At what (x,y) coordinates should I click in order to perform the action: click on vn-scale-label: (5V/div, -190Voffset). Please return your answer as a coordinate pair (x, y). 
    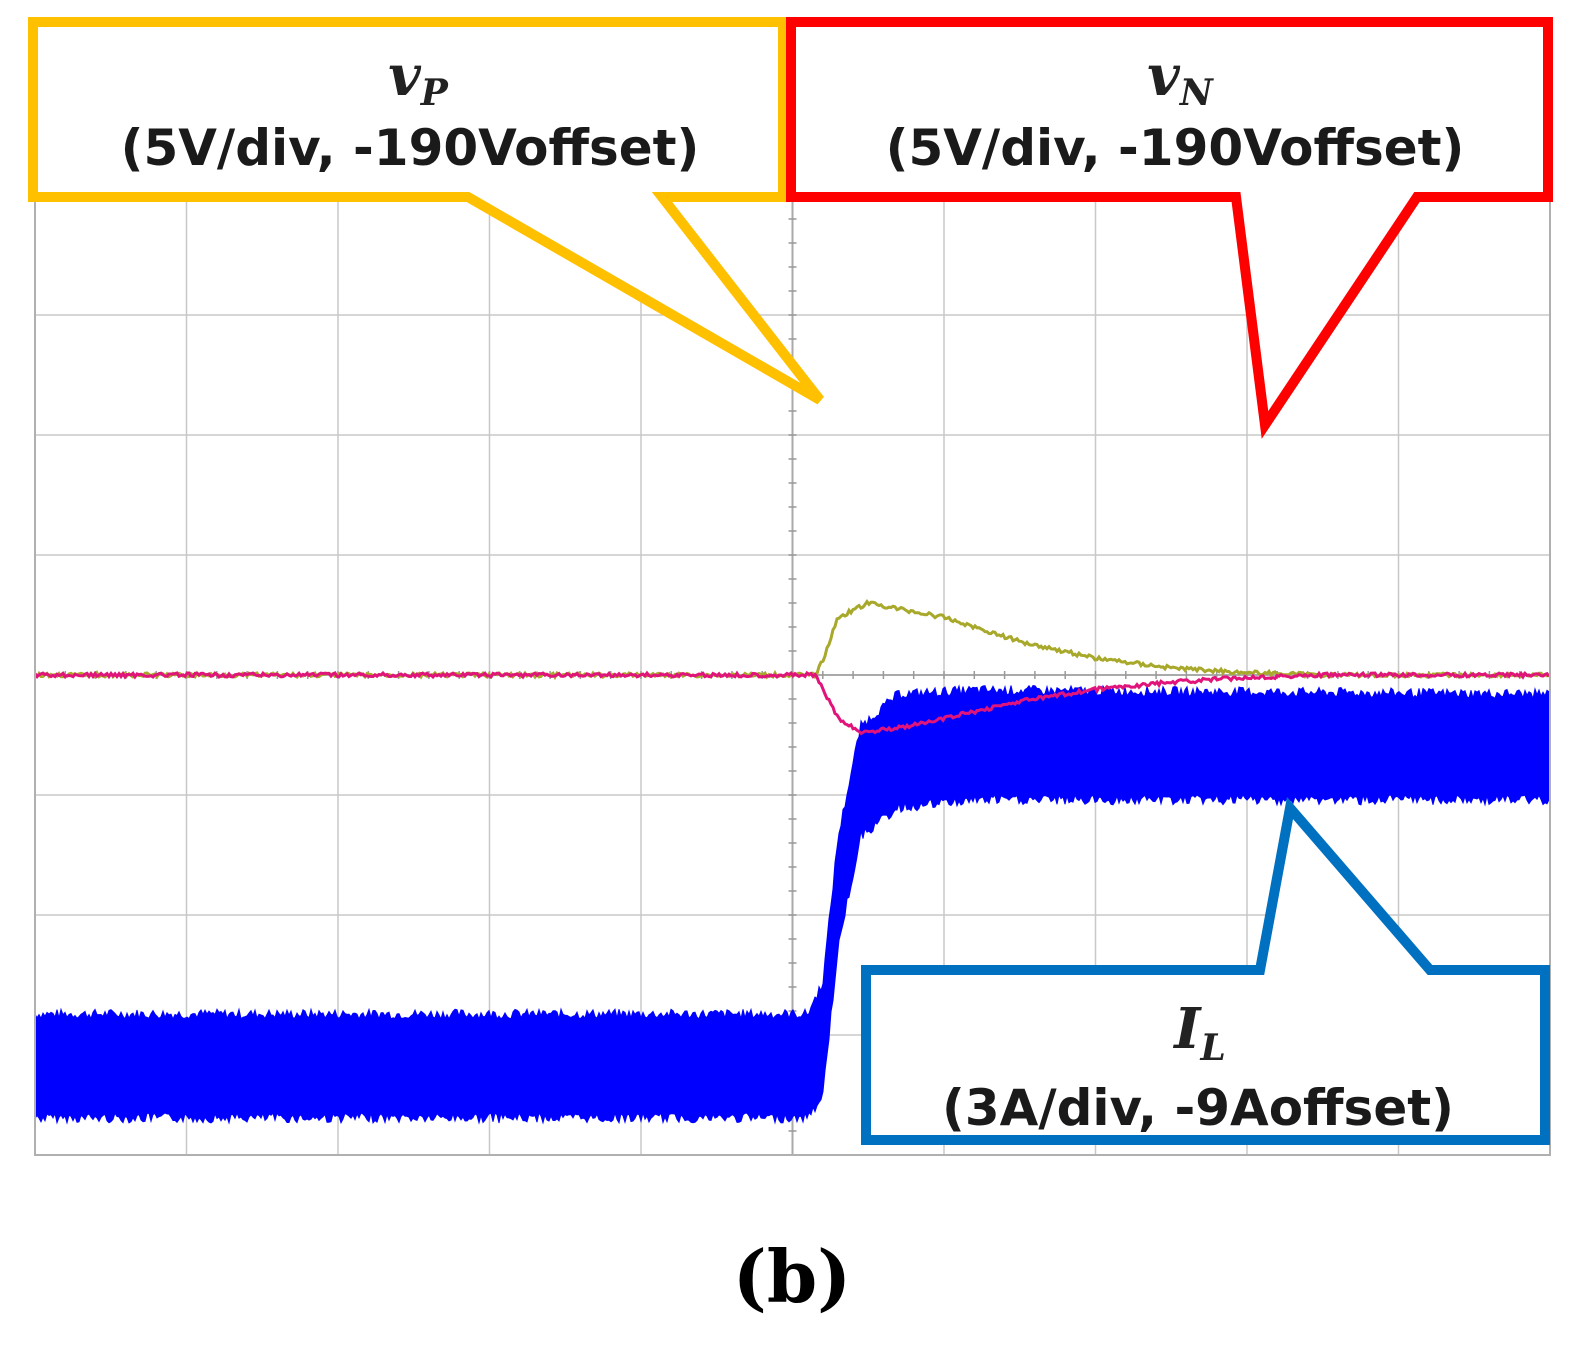
    Looking at the image, I should click on (1175, 148).